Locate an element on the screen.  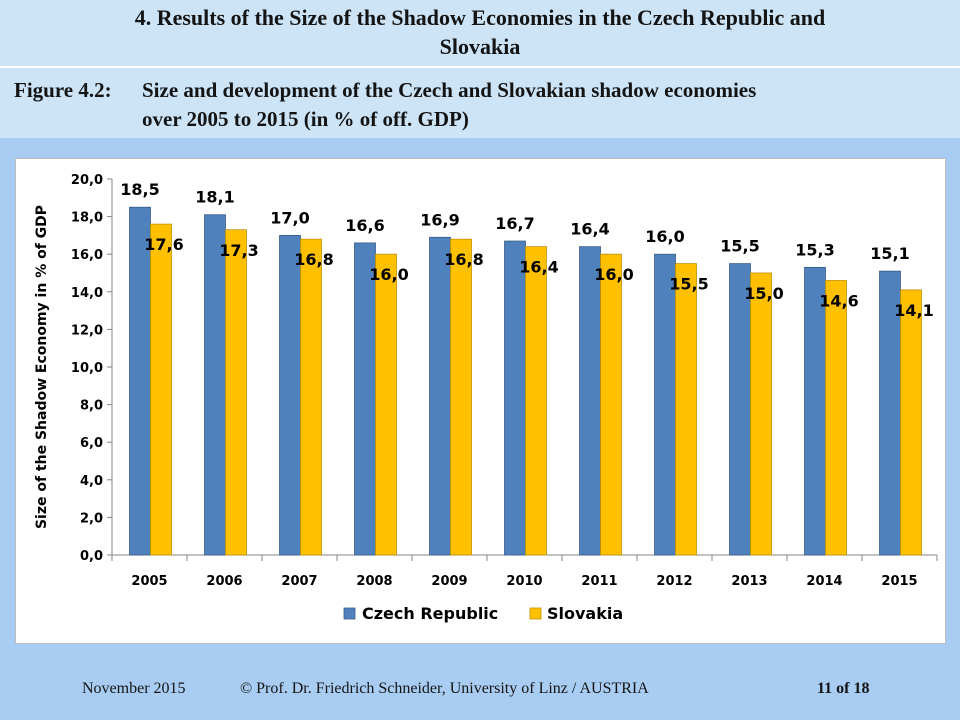
y-tick-label: 12,0 is located at coordinates (87, 330).